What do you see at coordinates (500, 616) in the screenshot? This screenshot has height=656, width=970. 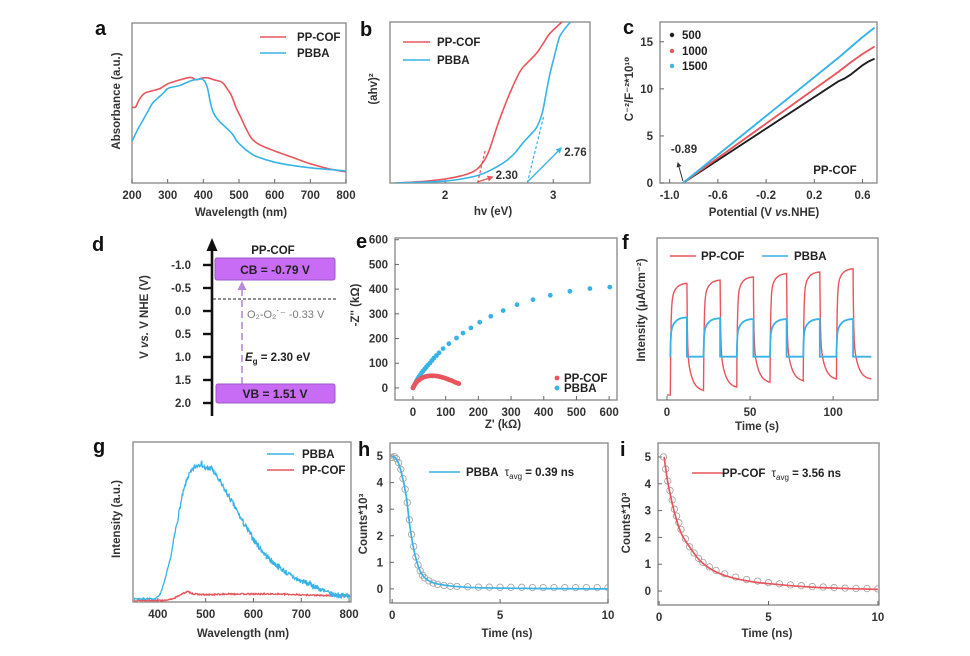 I see `x-tick-label: 5` at bounding box center [500, 616].